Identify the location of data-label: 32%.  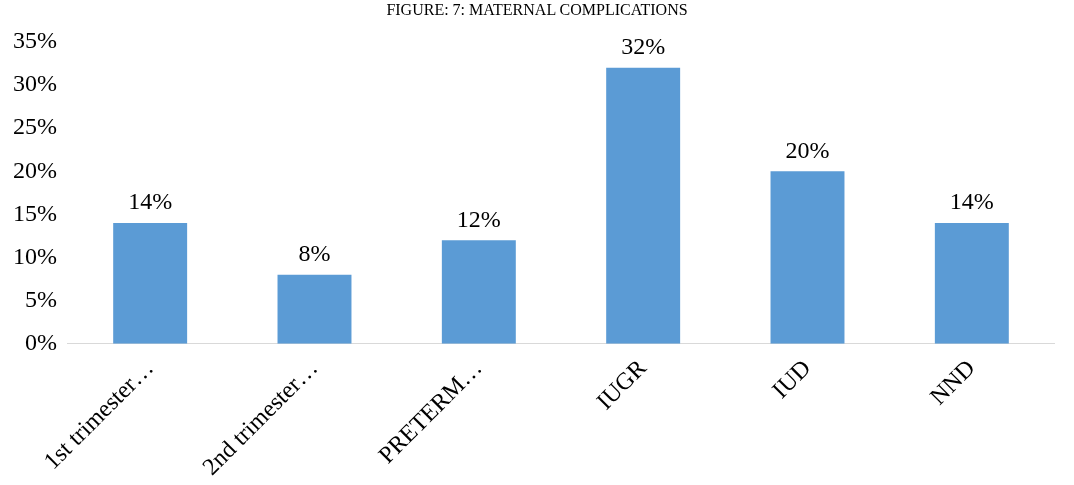
(643, 46).